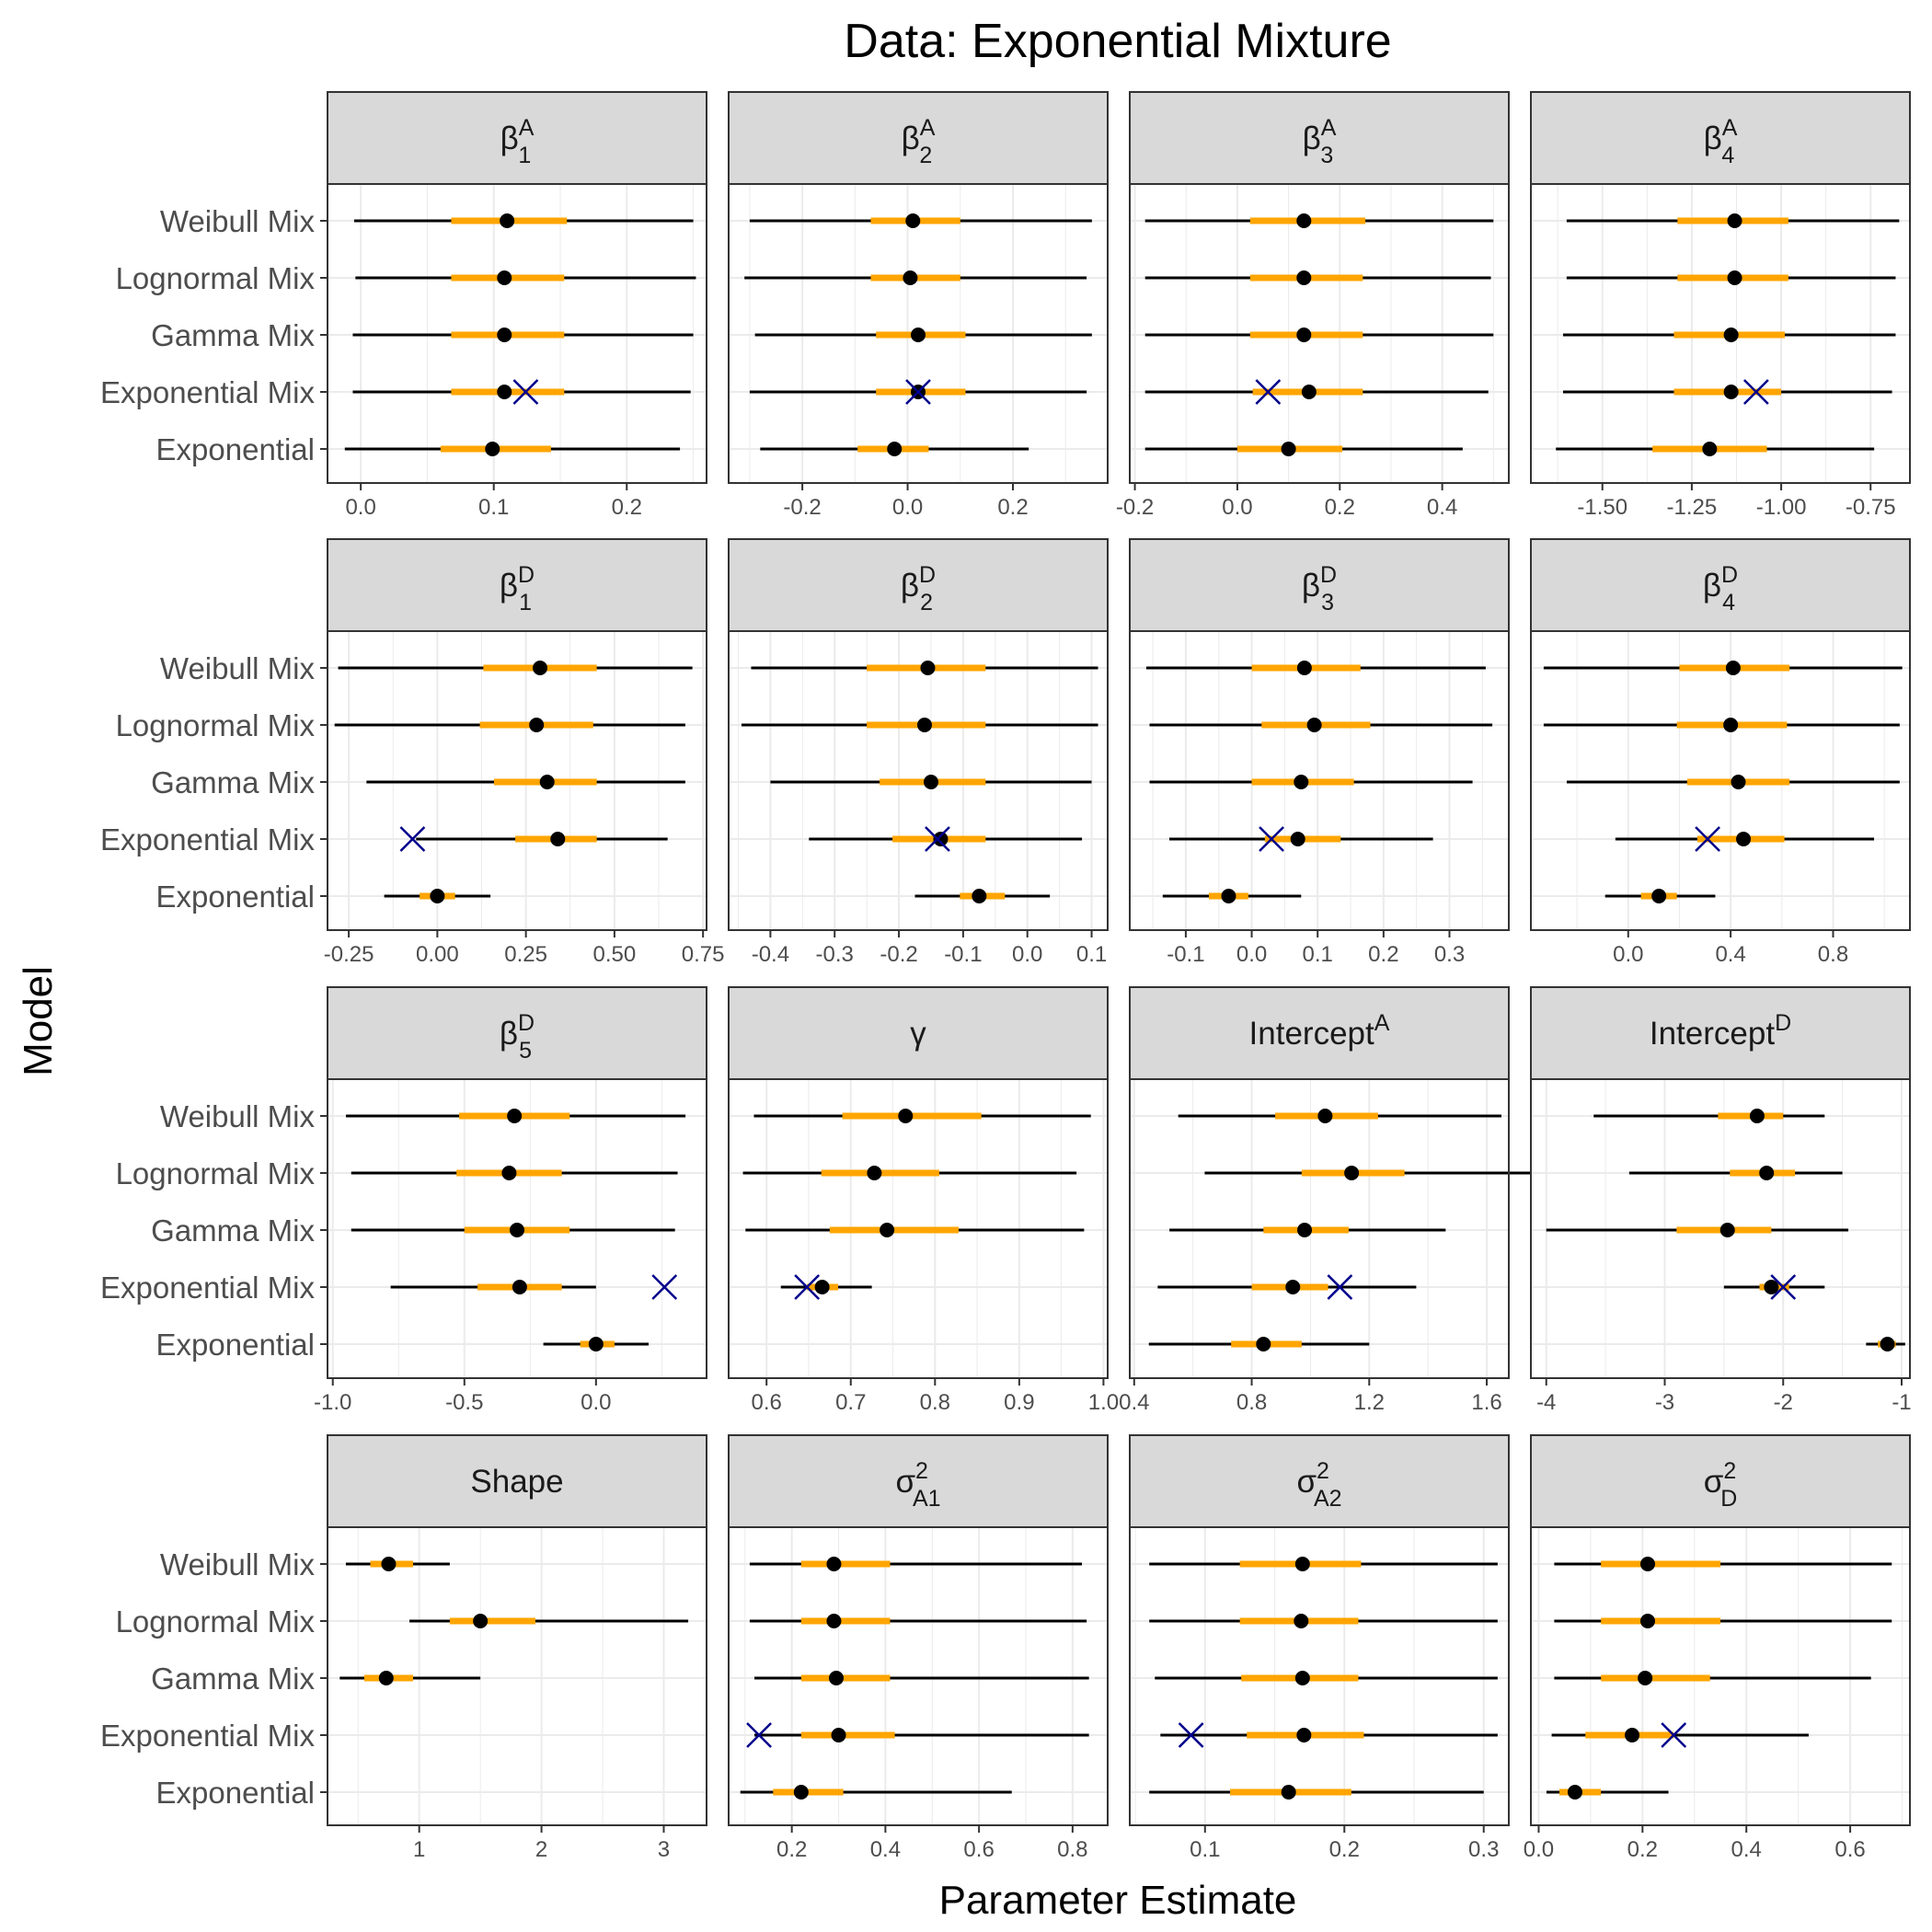 Image resolution: width=1932 pixels, height=1932 pixels. What do you see at coordinates (1340, 507) in the screenshot?
I see `x-tick-label: 0.2` at bounding box center [1340, 507].